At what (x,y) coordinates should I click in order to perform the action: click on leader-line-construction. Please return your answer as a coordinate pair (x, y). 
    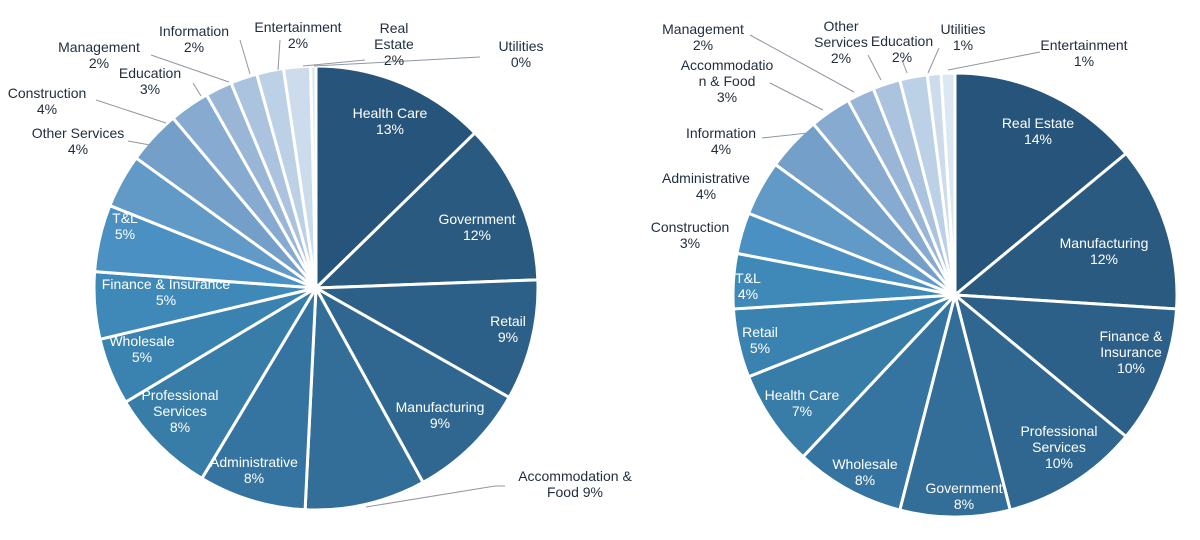
    Looking at the image, I should click on (131, 111).